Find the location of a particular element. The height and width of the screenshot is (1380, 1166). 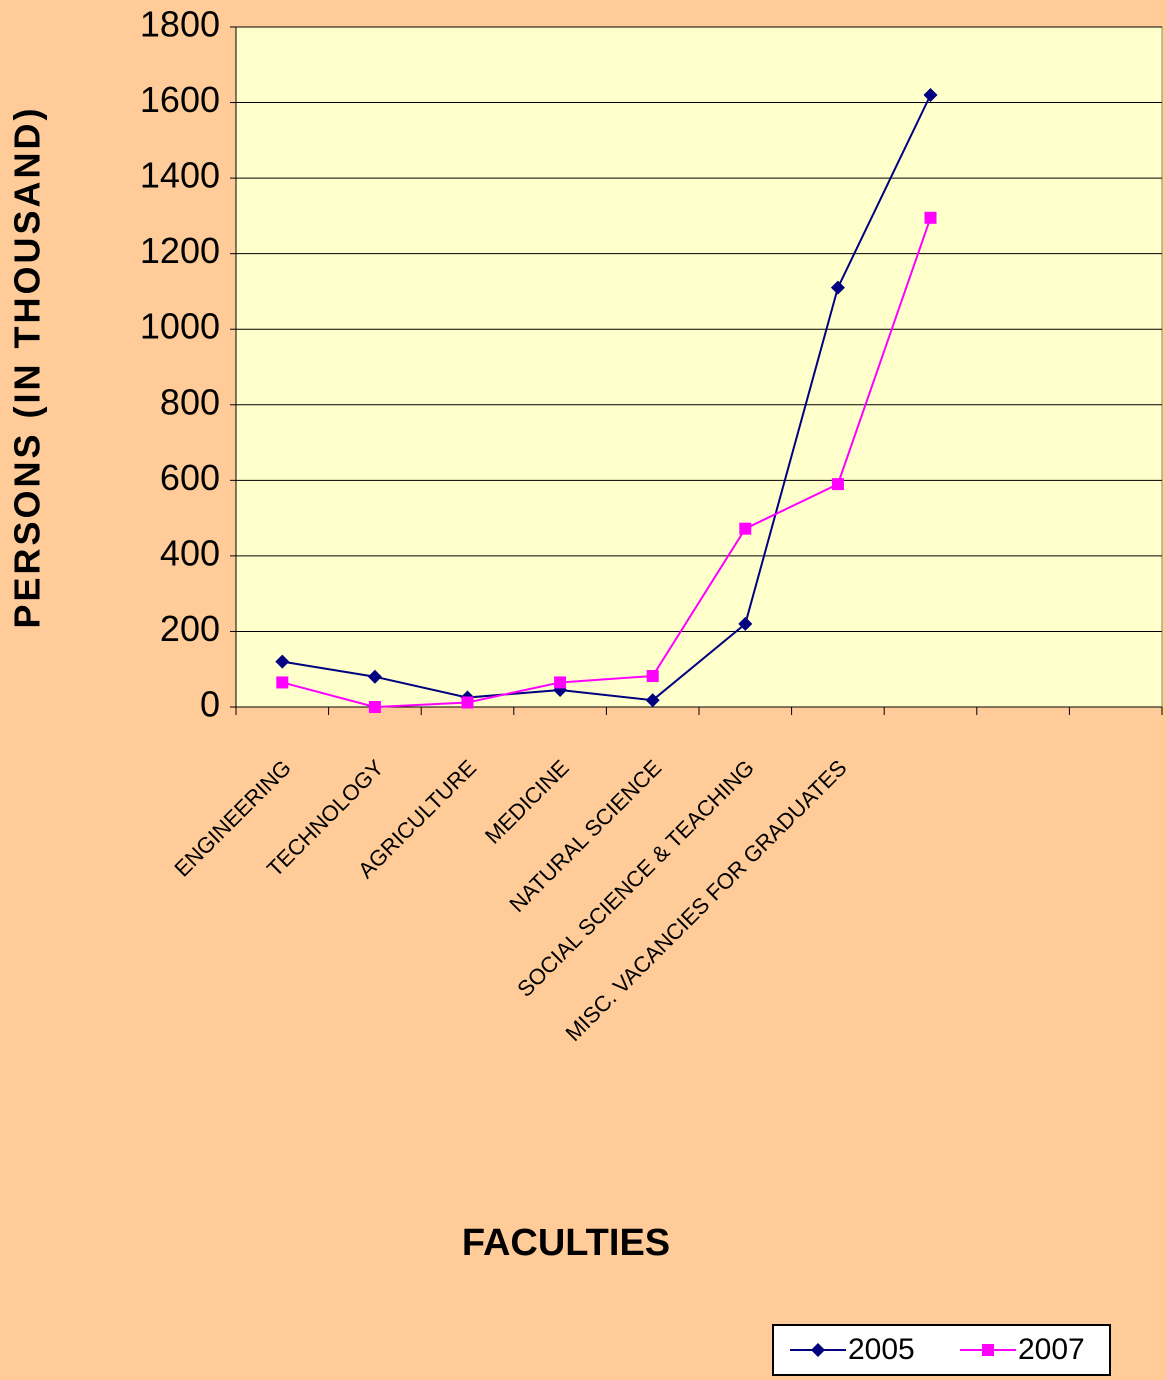

y-tick-label: 200 is located at coordinates (190, 628).